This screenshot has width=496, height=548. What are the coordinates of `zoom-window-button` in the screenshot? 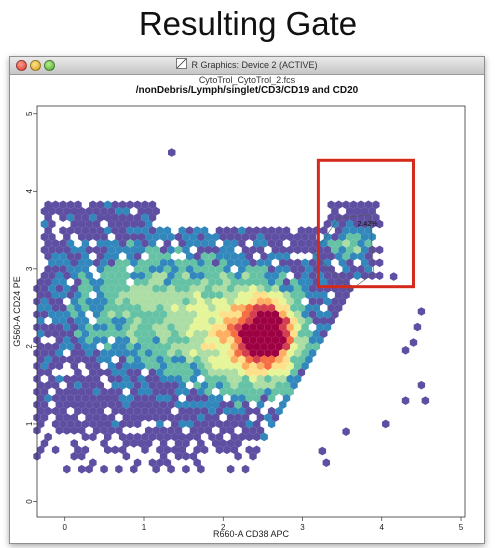 It's located at (49, 65).